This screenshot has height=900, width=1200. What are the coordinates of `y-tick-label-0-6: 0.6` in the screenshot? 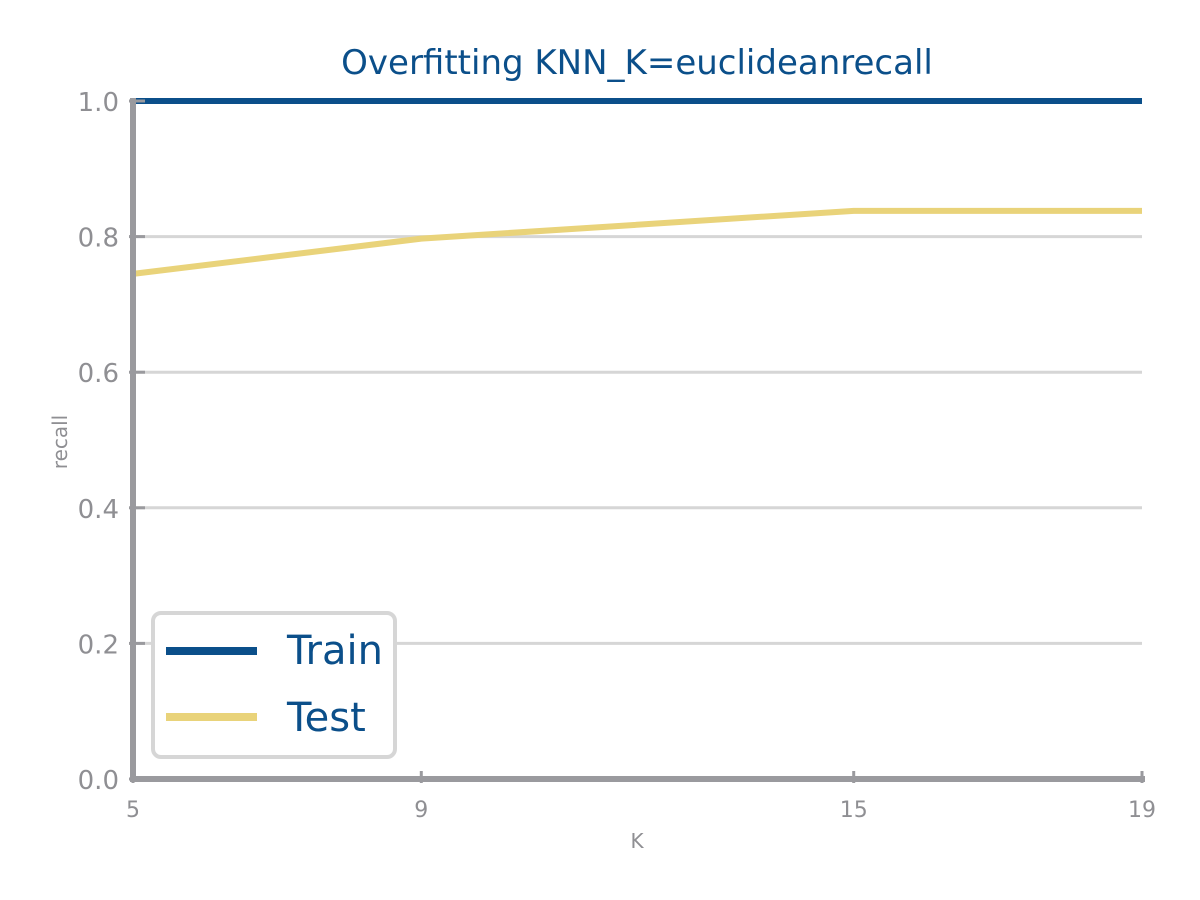 It's located at (98, 374).